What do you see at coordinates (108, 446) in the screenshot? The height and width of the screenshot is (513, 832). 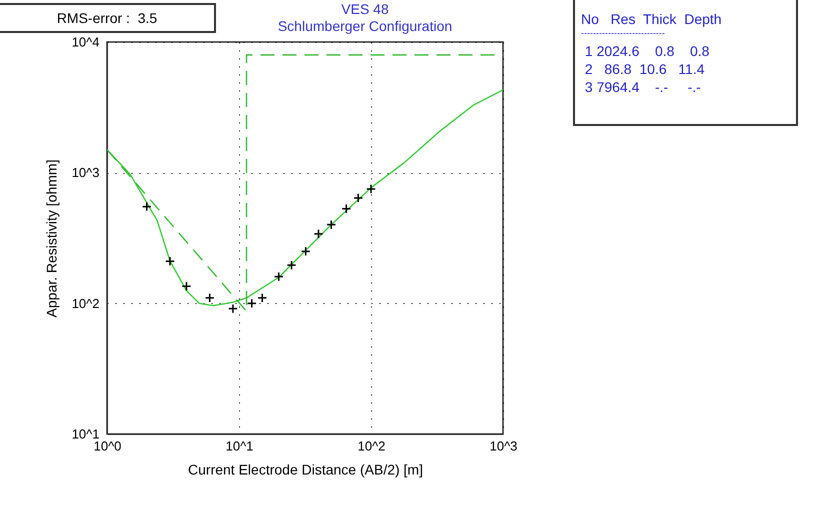 I see `x-tick-label: 10^0` at bounding box center [108, 446].